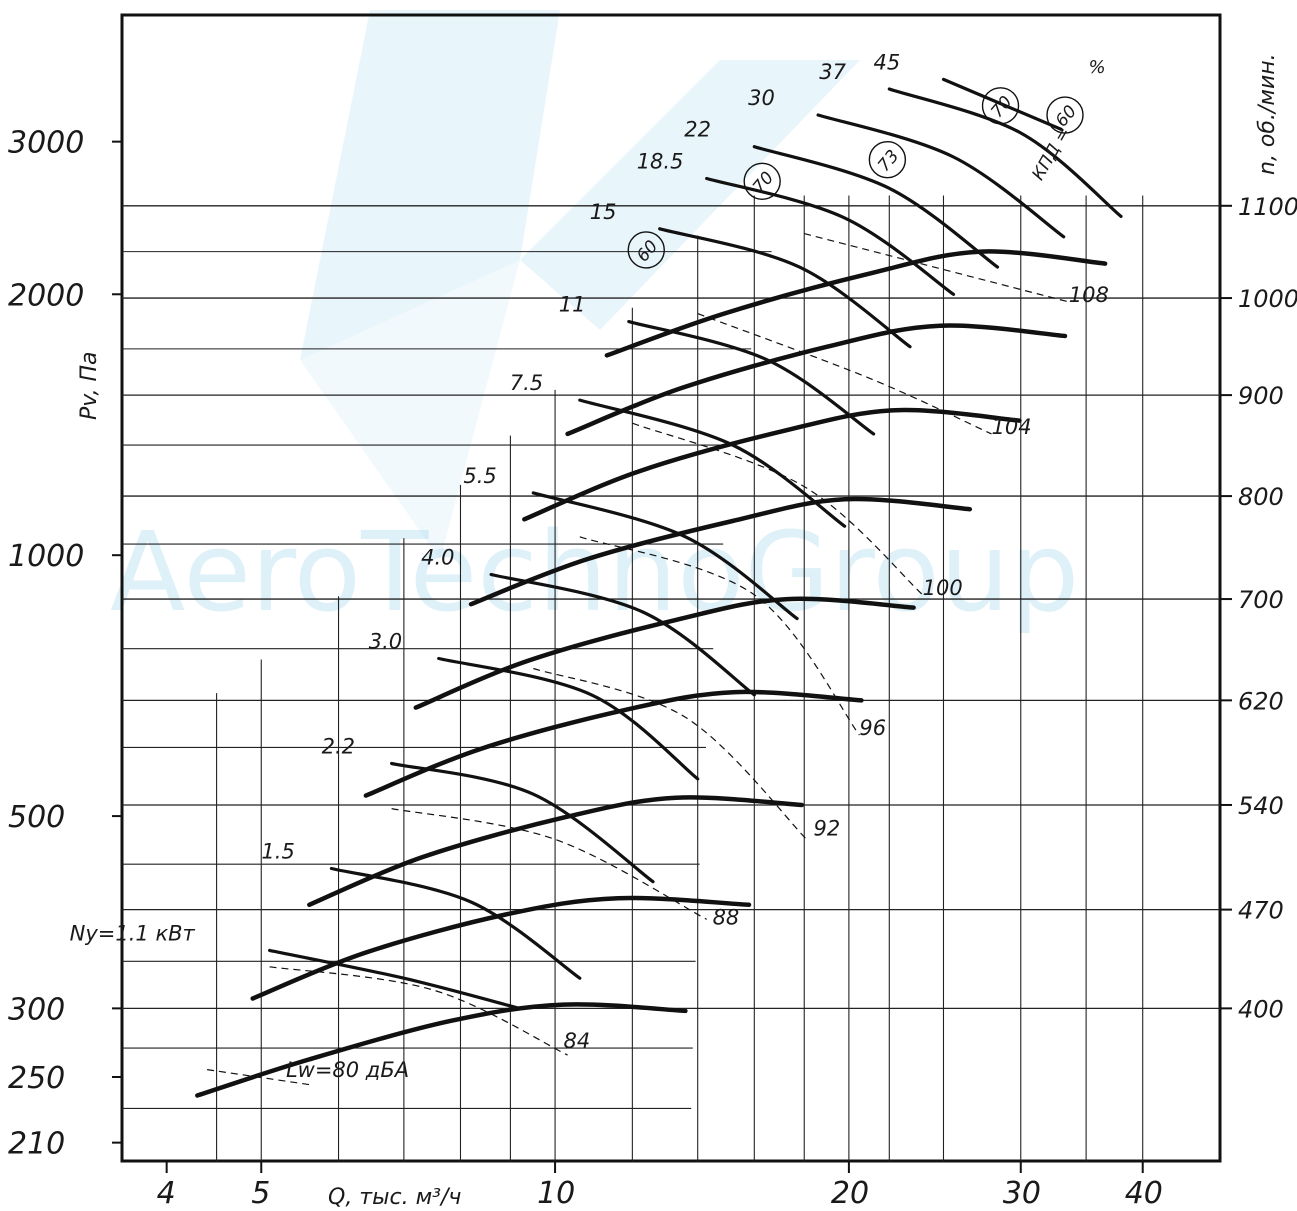 The width and height of the screenshot is (1297, 1211). What do you see at coordinates (1012, 427) in the screenshot?
I see `noise-label: 104` at bounding box center [1012, 427].